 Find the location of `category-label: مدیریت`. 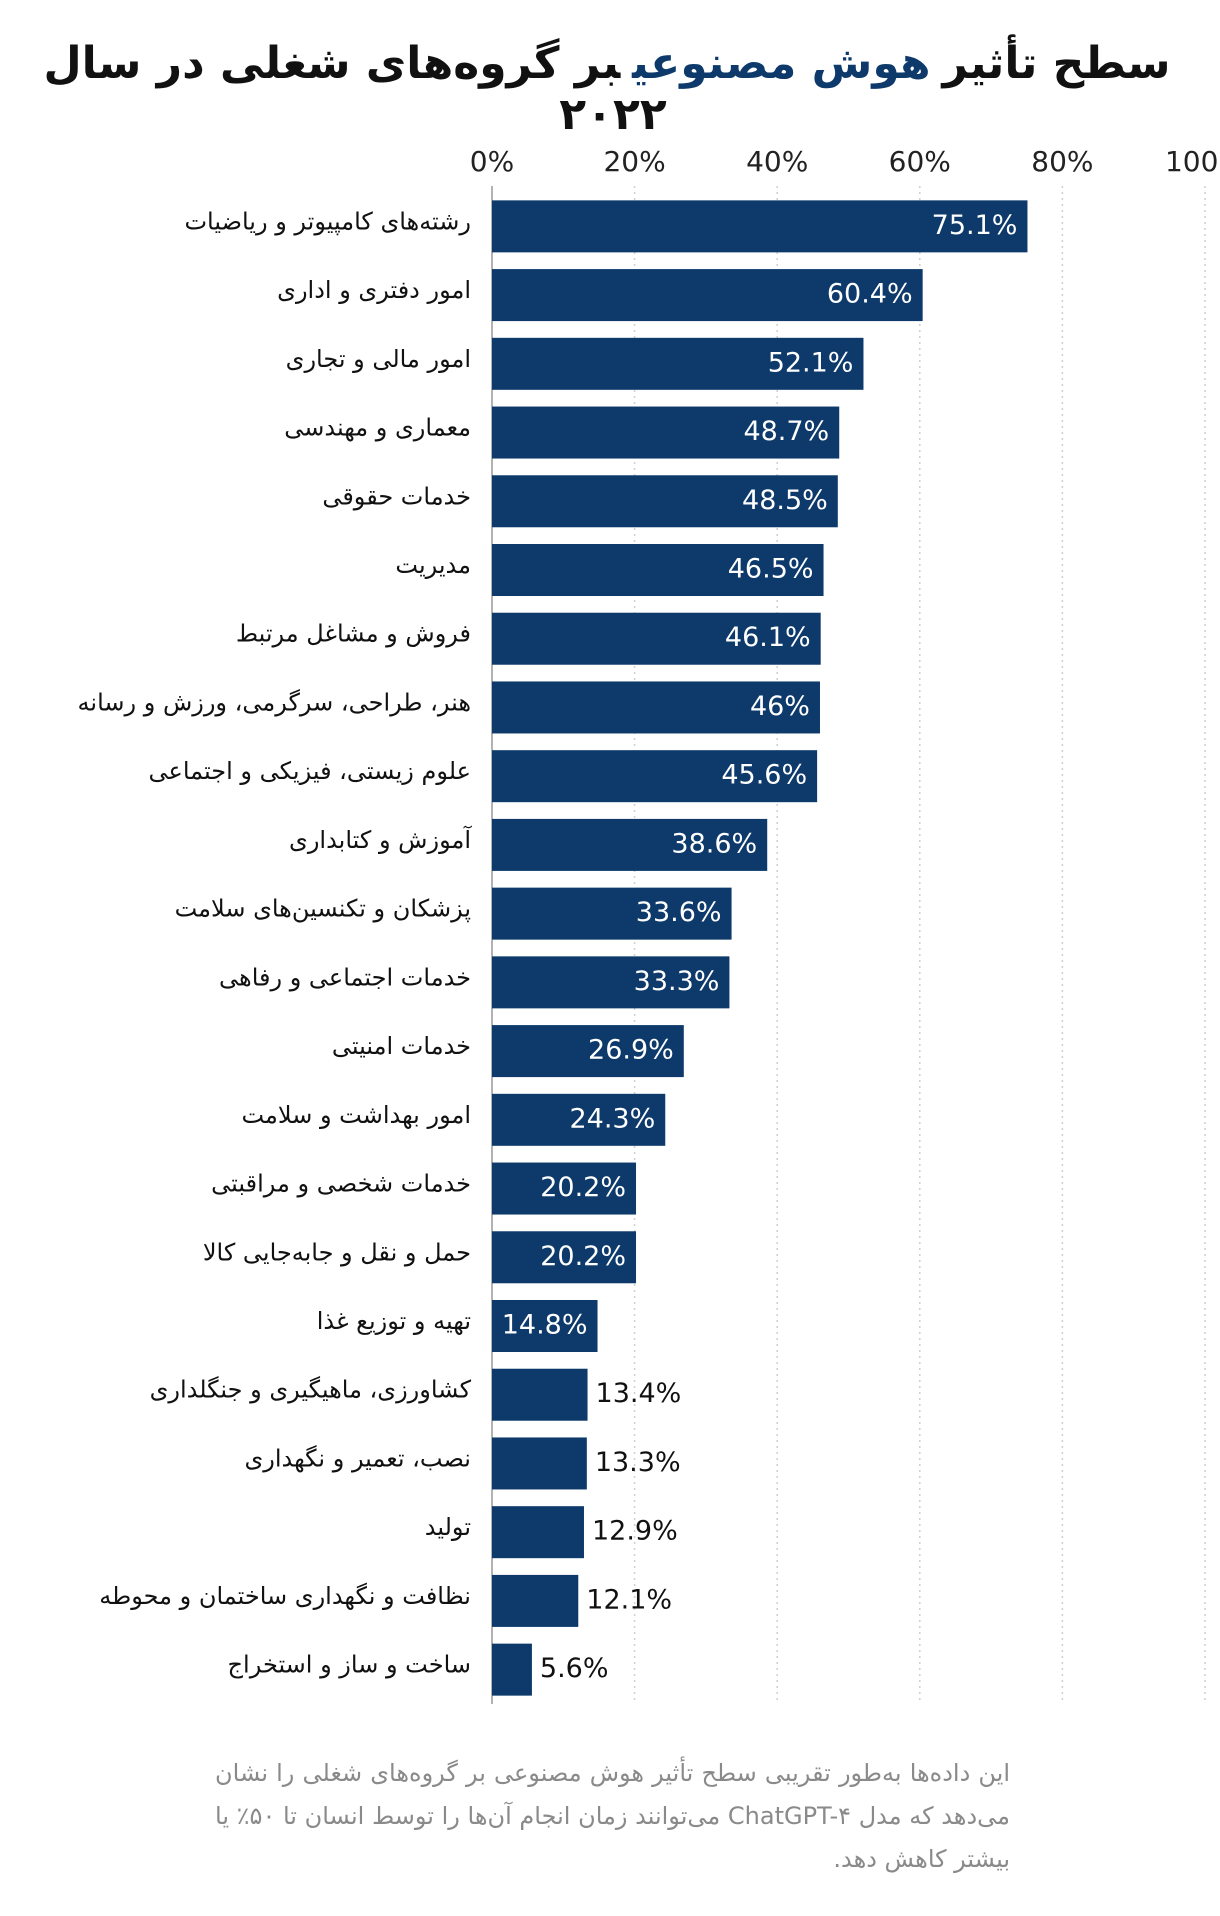

category-label: مدیریت is located at coordinates (433, 565).